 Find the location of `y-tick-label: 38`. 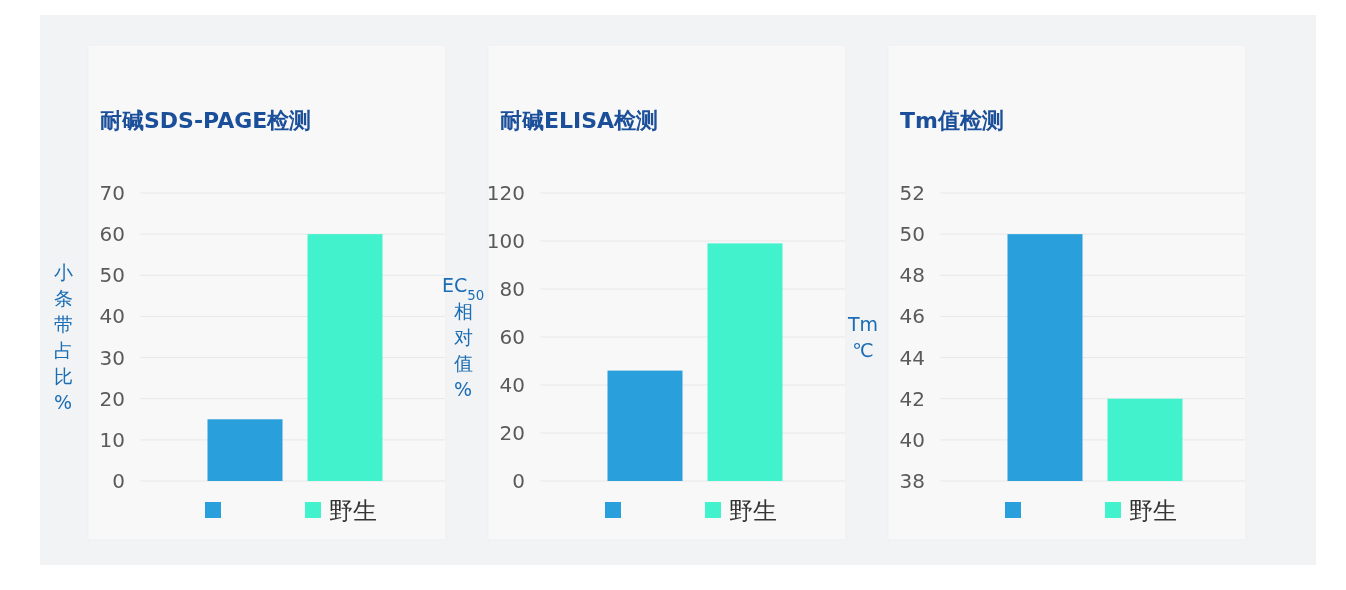

y-tick-label: 38 is located at coordinates (912, 481).